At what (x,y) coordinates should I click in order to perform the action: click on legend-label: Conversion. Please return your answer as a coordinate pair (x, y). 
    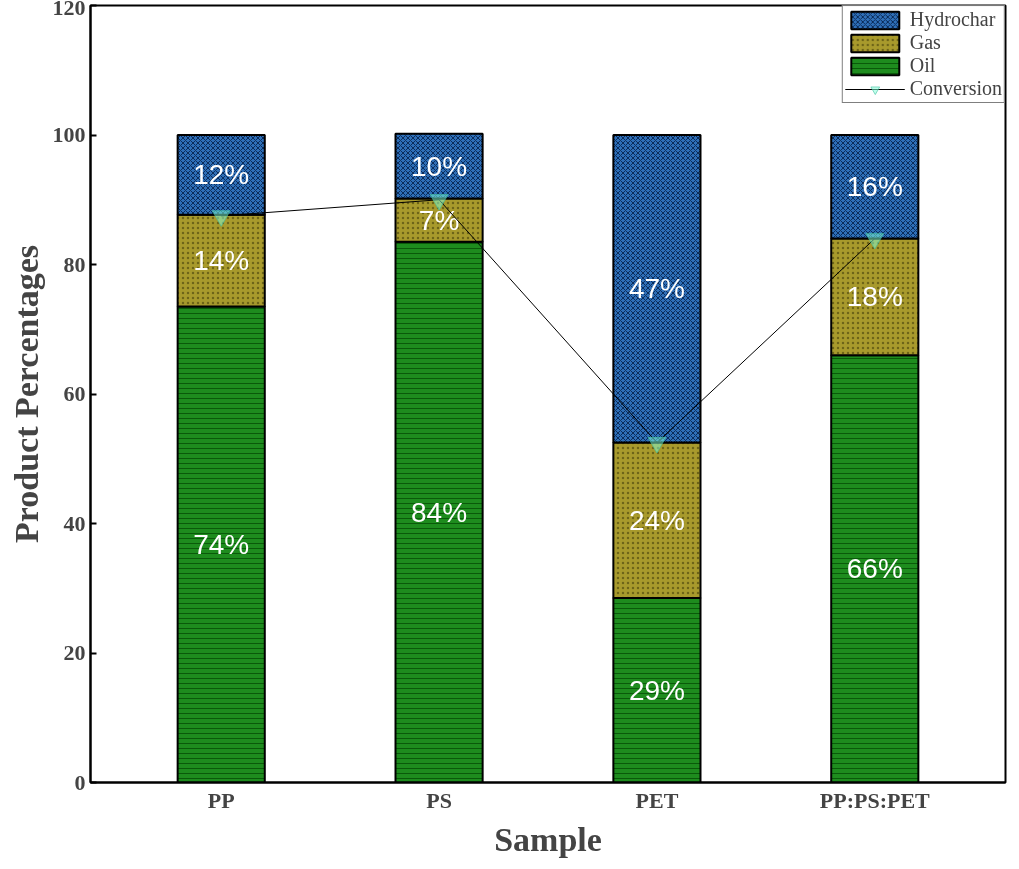
    Looking at the image, I should click on (955, 88).